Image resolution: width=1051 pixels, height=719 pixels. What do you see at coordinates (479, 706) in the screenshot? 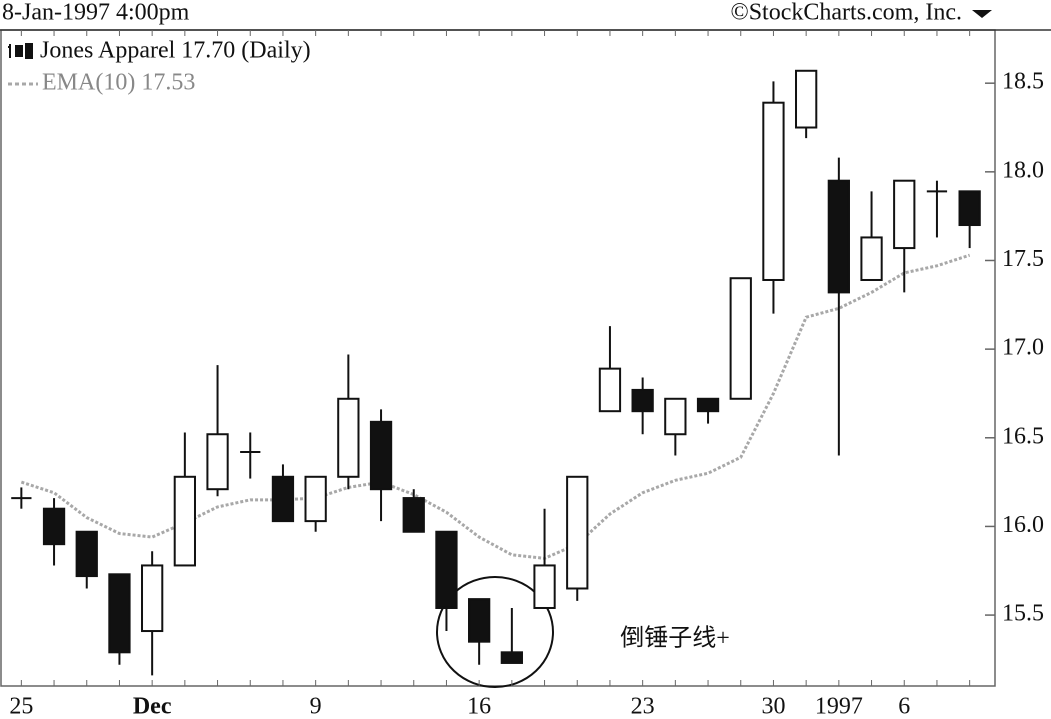
I see `x-tick-label: 16` at bounding box center [479, 706].